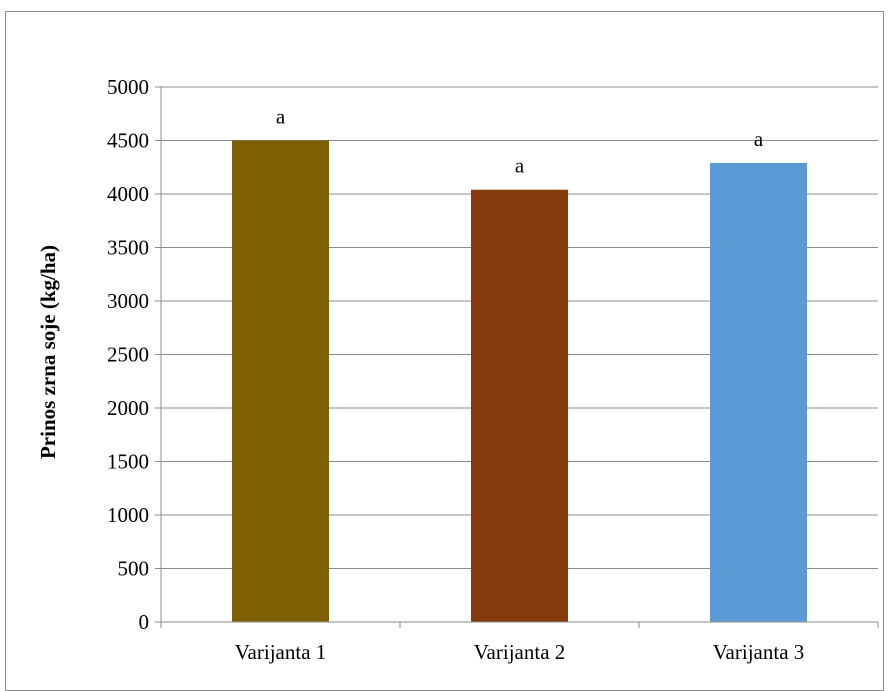 Image resolution: width=891 pixels, height=691 pixels. What do you see at coordinates (128, 515) in the screenshot?
I see `y-tick-label: 1000` at bounding box center [128, 515].